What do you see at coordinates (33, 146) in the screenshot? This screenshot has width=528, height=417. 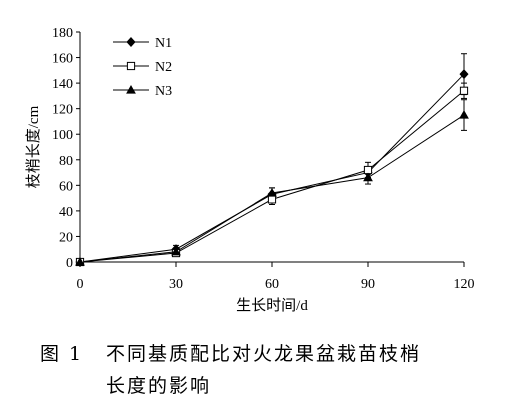 I see `y-axis-label: 枝梢长度/cm` at bounding box center [33, 146].